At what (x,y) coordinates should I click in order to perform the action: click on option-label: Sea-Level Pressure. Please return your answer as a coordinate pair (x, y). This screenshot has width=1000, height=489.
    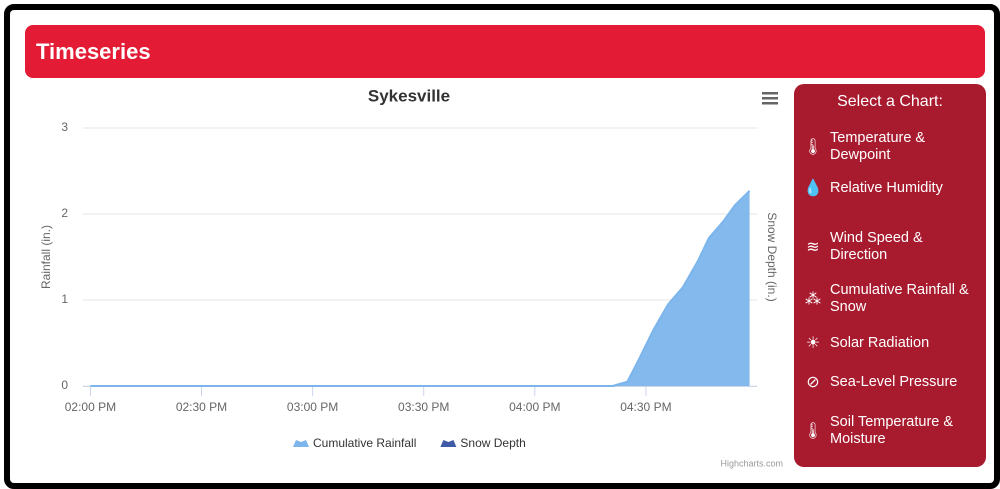
    Looking at the image, I should click on (894, 382).